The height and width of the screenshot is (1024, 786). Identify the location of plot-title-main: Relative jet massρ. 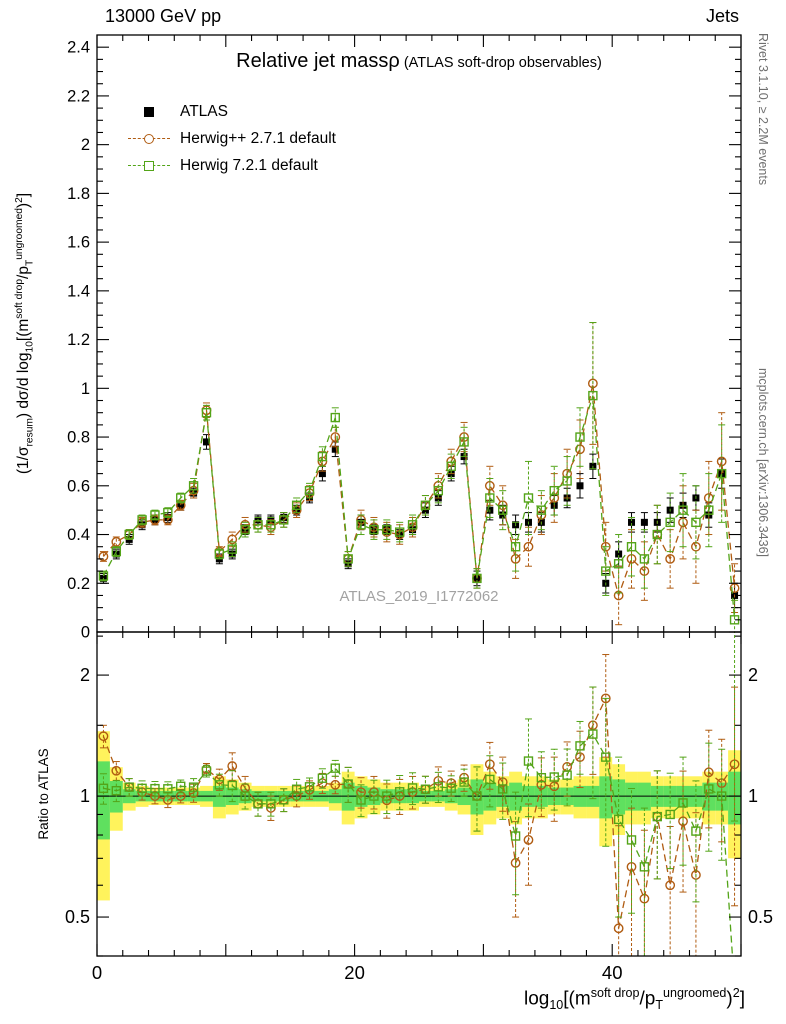
(318, 61).